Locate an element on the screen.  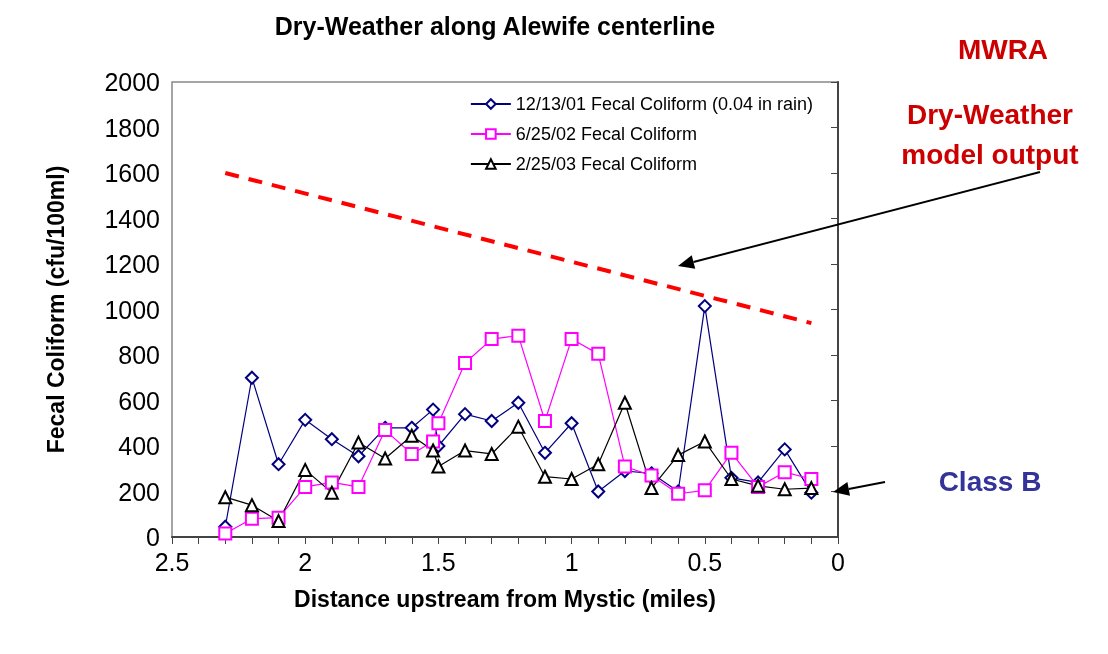
x-tick-label: 1.5 is located at coordinates (438, 561).